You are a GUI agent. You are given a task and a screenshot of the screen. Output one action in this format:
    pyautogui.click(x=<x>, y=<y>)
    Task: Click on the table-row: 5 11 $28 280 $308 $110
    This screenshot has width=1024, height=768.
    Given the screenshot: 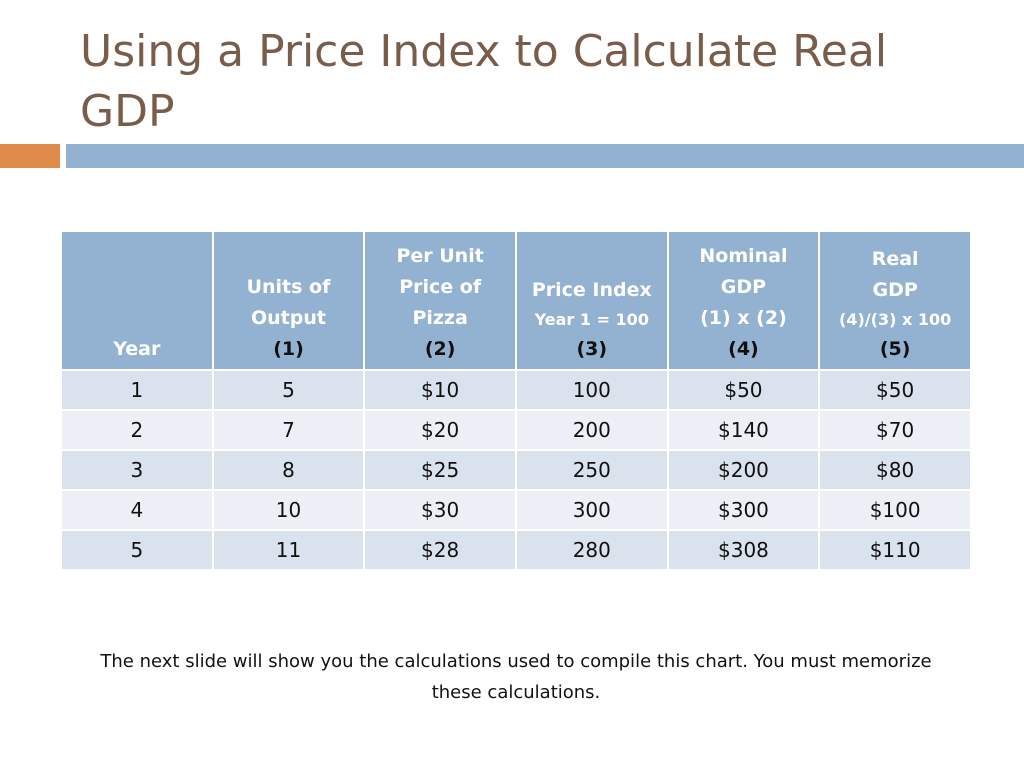 What is the action you would take?
    pyautogui.click(x=516, y=550)
    